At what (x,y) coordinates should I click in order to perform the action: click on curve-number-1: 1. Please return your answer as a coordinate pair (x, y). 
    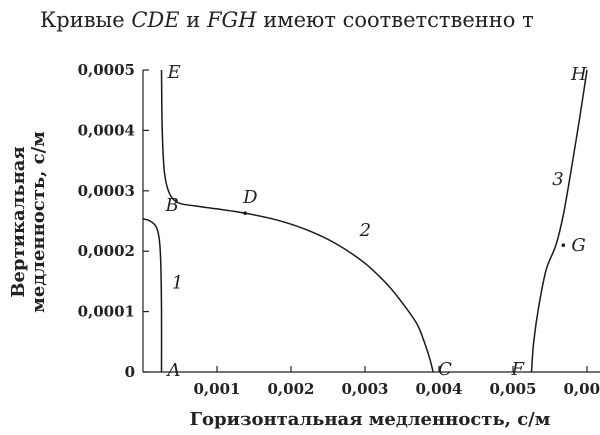
    Looking at the image, I should click on (177, 283).